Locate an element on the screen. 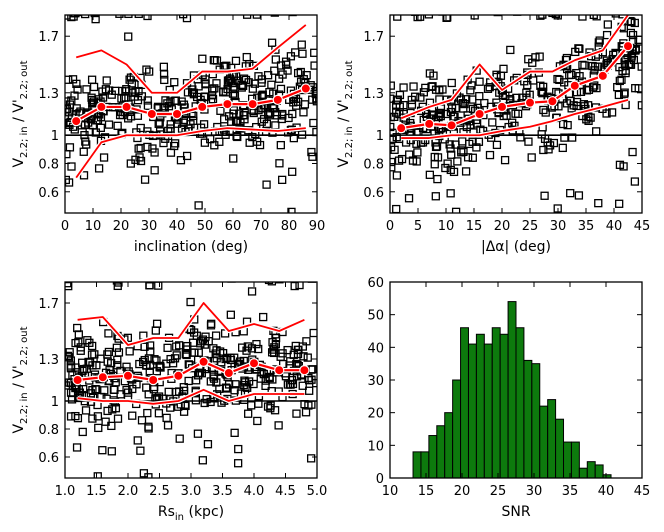 This screenshot has width=664, height=532. y-tick-label: 0.8 is located at coordinates (48, 430).